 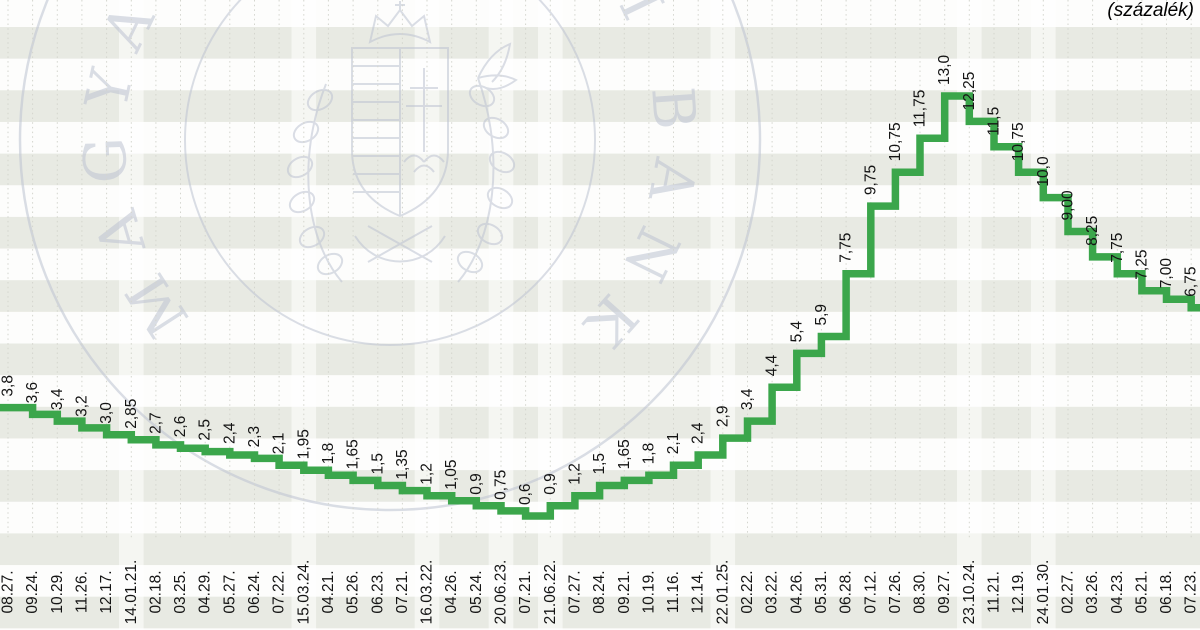 I want to click on value-label: 2,5, so click(x=205, y=430).